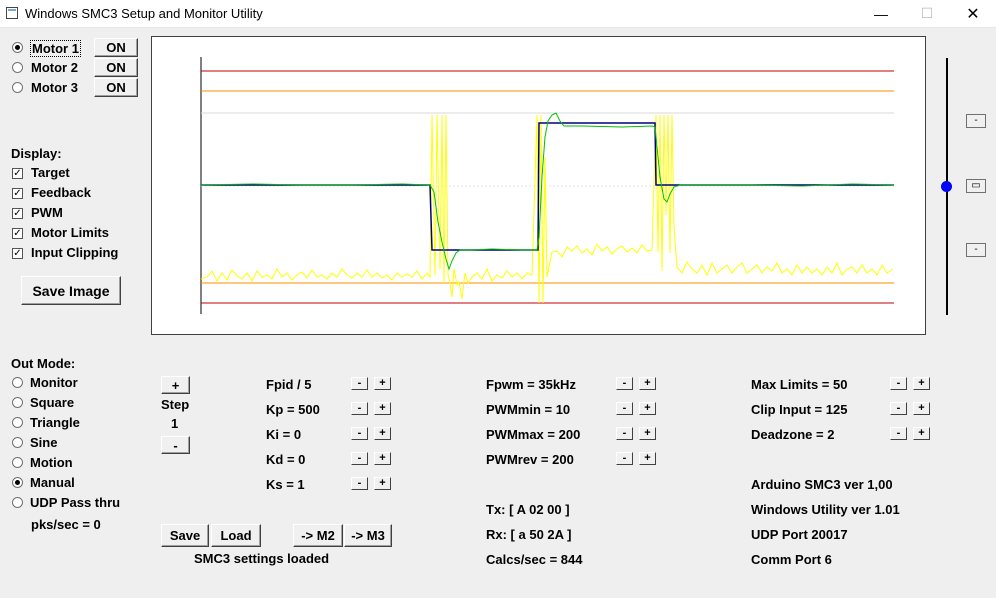 The height and width of the screenshot is (598, 996). Describe the element at coordinates (17, 502) in the screenshot. I see `mode-udp-radio` at that location.